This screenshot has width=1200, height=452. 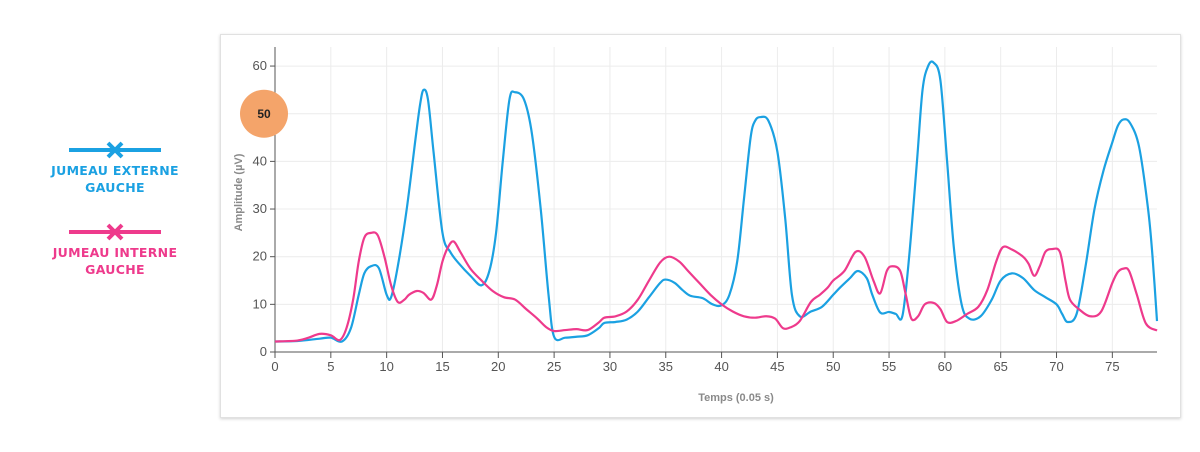 What do you see at coordinates (442, 366) in the screenshot?
I see `x-tick-label: 15` at bounding box center [442, 366].